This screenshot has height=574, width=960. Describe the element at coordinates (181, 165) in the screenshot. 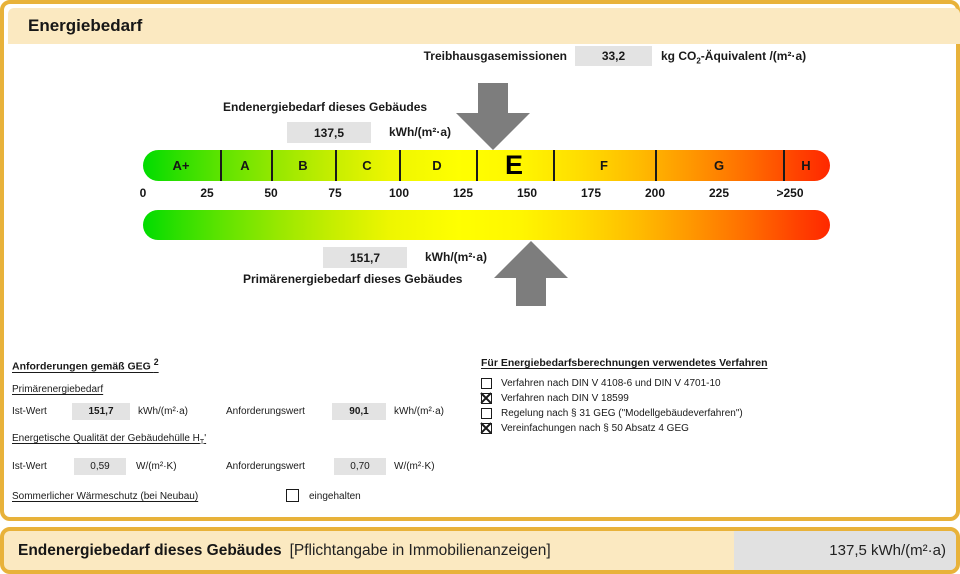

I see `class-label-a-plus: A+` at that location.